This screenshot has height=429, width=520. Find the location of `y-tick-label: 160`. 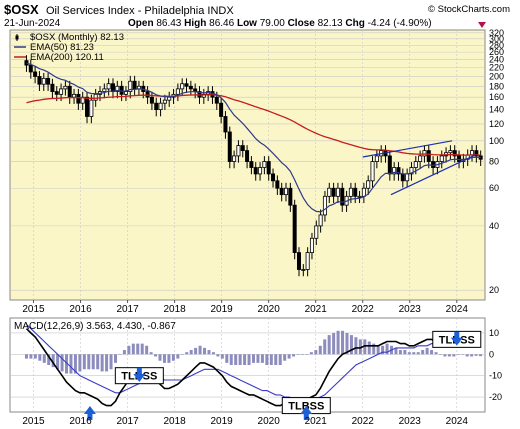

y-tick-label: 160 is located at coordinates (496, 97).